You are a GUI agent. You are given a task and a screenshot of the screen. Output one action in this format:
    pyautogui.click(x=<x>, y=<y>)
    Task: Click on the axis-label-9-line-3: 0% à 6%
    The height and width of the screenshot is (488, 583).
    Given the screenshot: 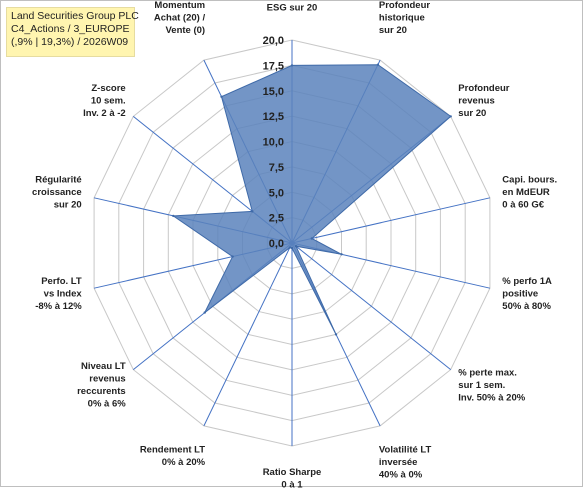 What is the action you would take?
    pyautogui.click(x=107, y=404)
    